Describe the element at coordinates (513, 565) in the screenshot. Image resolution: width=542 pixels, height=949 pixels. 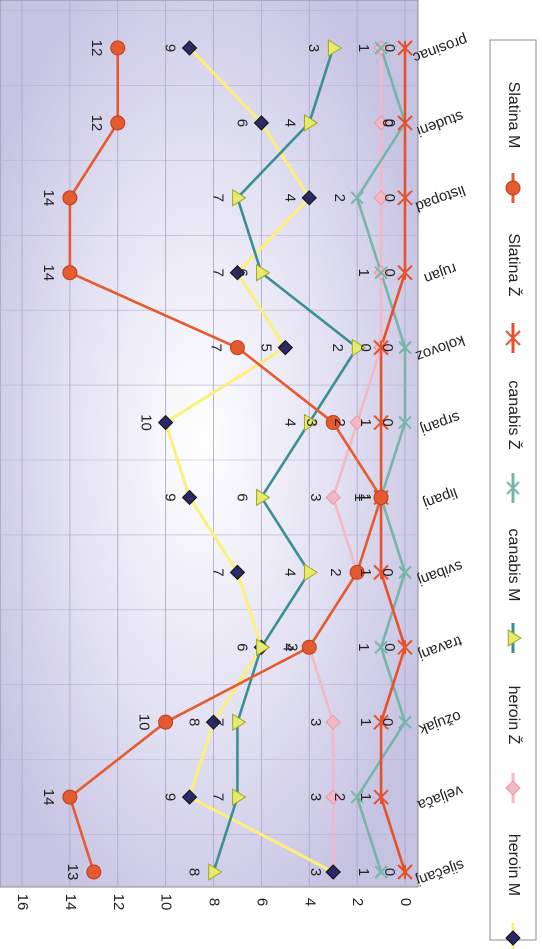
I see `legend-label: canabis M` at that location.